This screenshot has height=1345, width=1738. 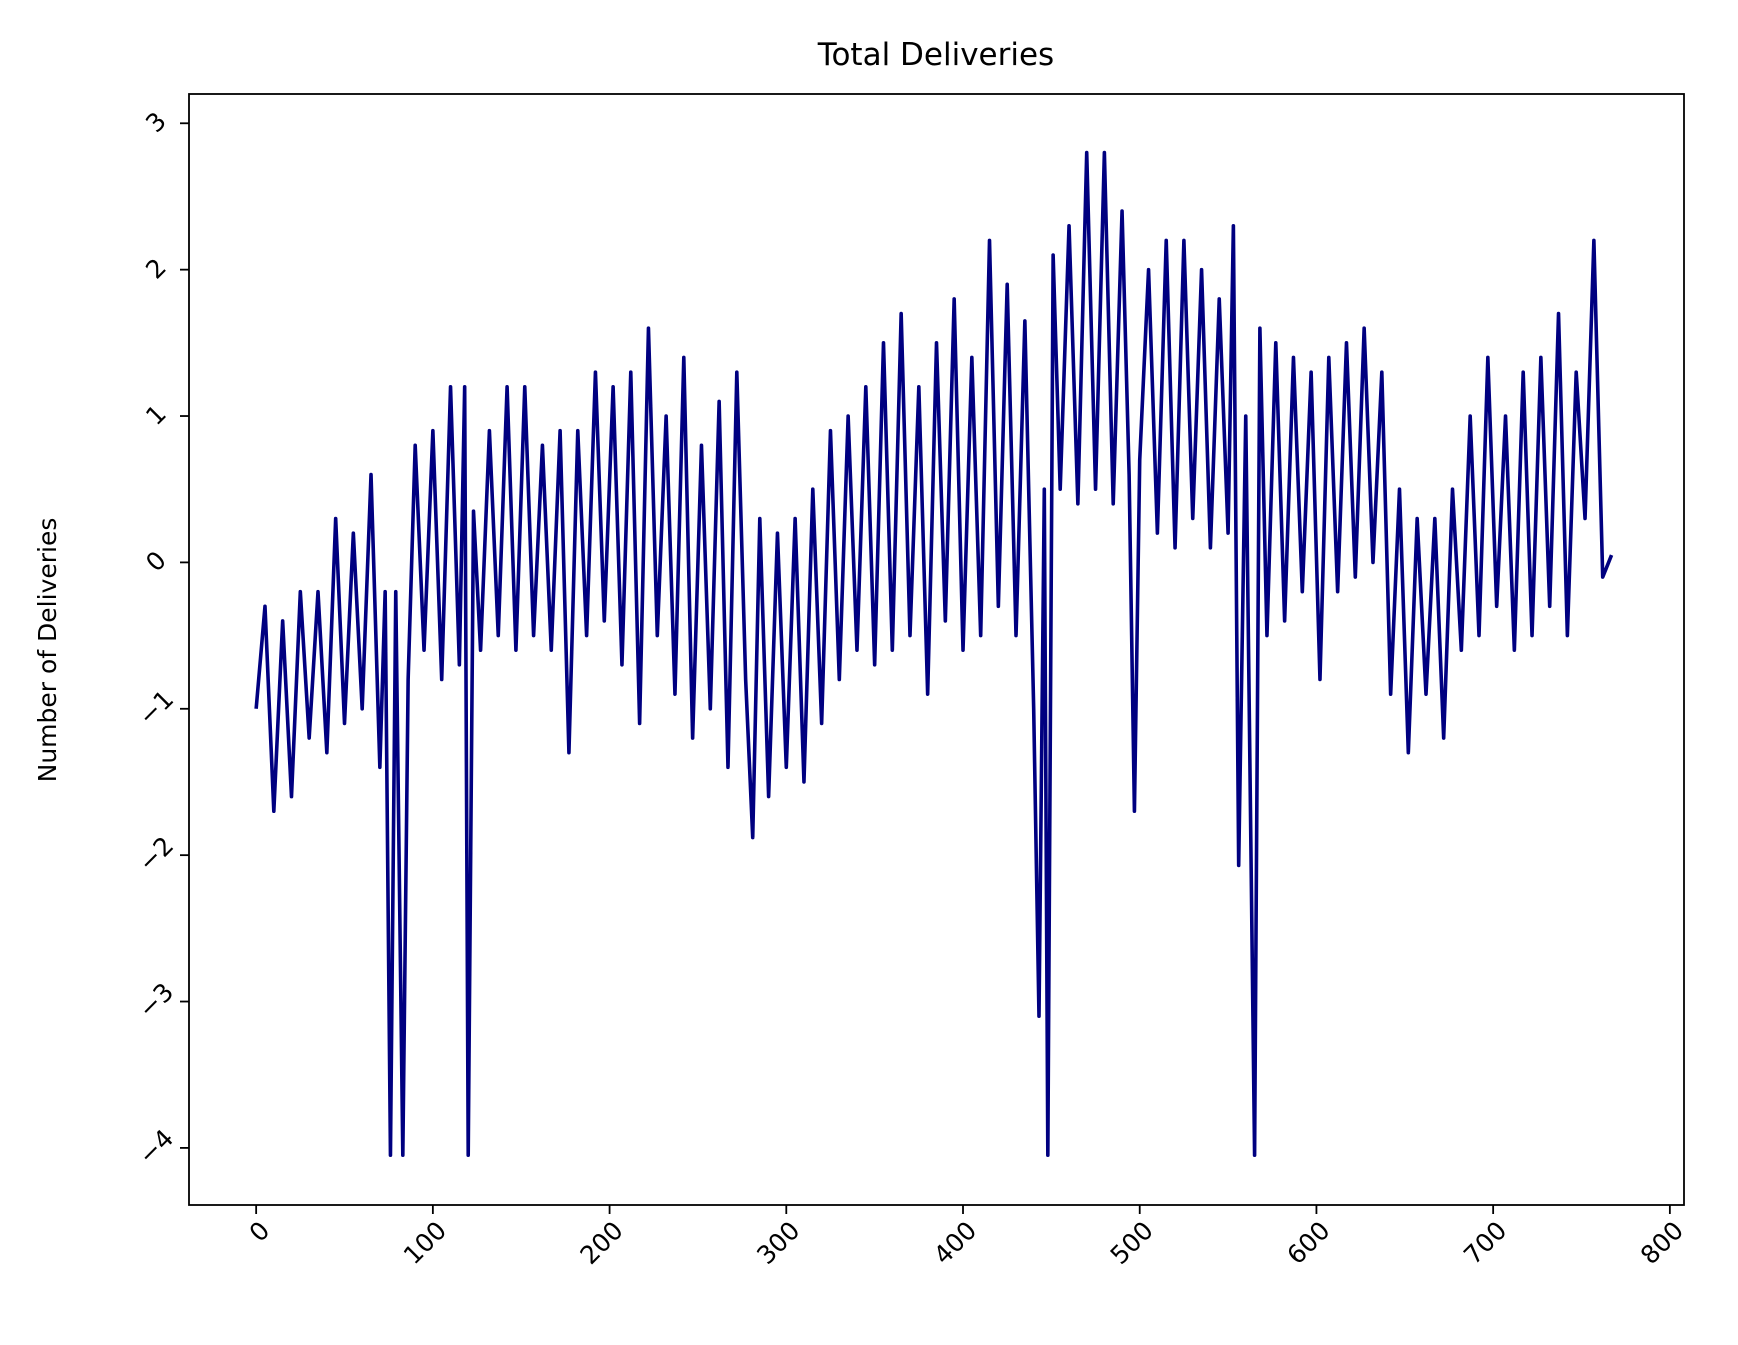 What do you see at coordinates (778, 1243) in the screenshot?
I see `x-tick-label: 300` at bounding box center [778, 1243].